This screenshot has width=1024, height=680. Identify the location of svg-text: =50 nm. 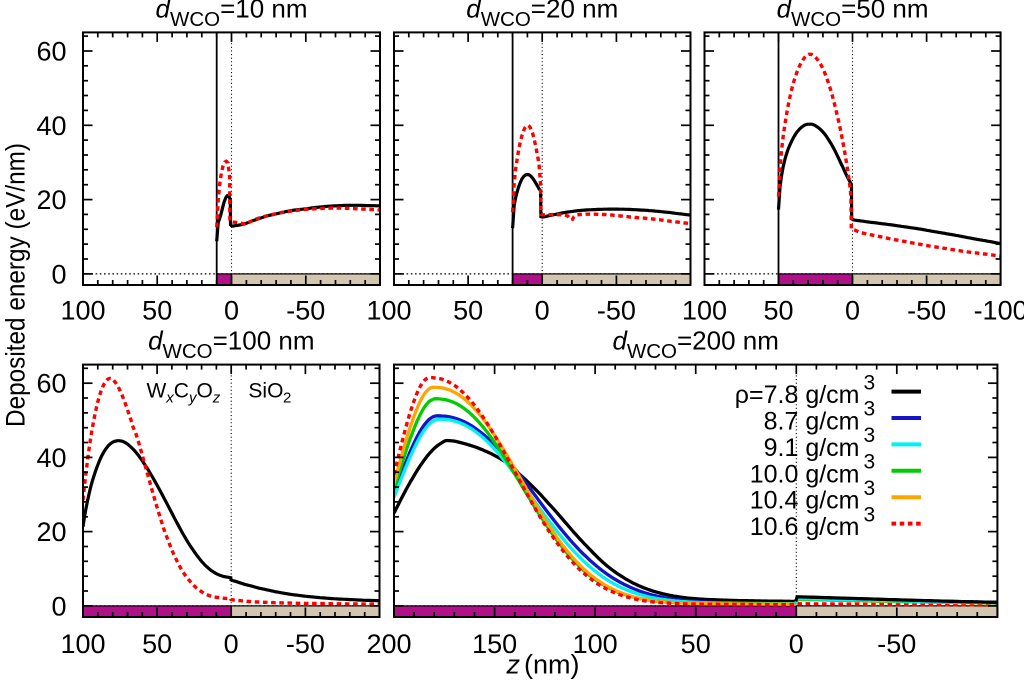
(884, 12).